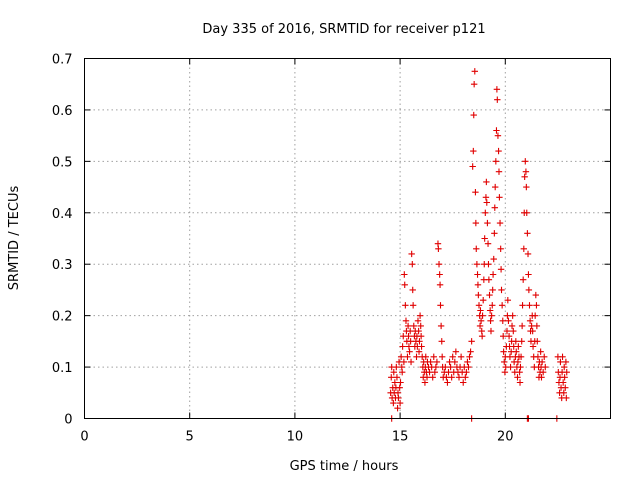 The width and height of the screenshot is (640, 480). I want to click on x-tick-label: 15, so click(400, 437).